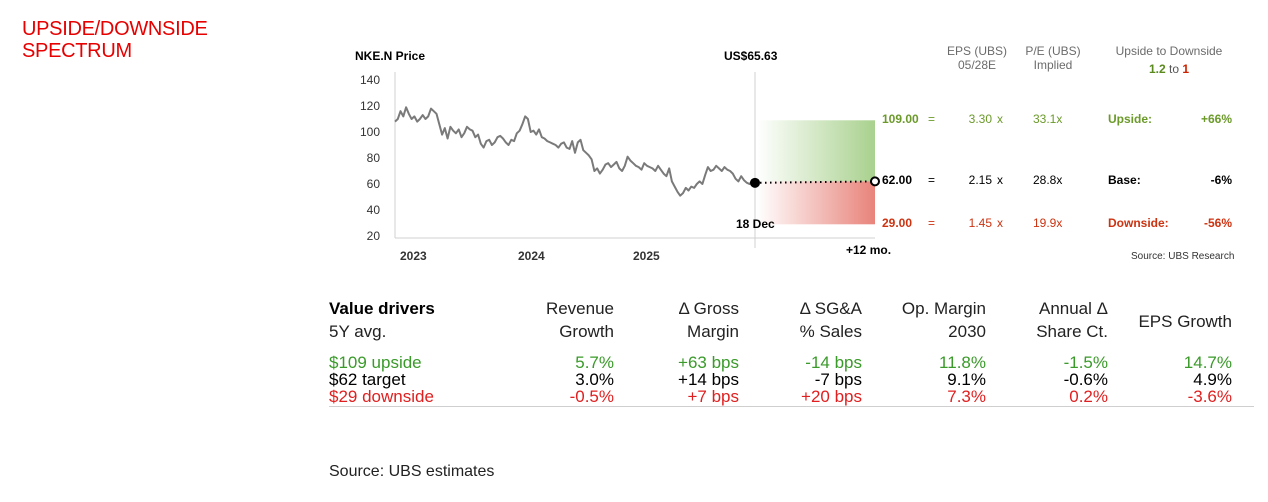 This screenshot has height=502, width=1268. What do you see at coordinates (815, 182) in the screenshot?
I see `base-projection` at bounding box center [815, 182].